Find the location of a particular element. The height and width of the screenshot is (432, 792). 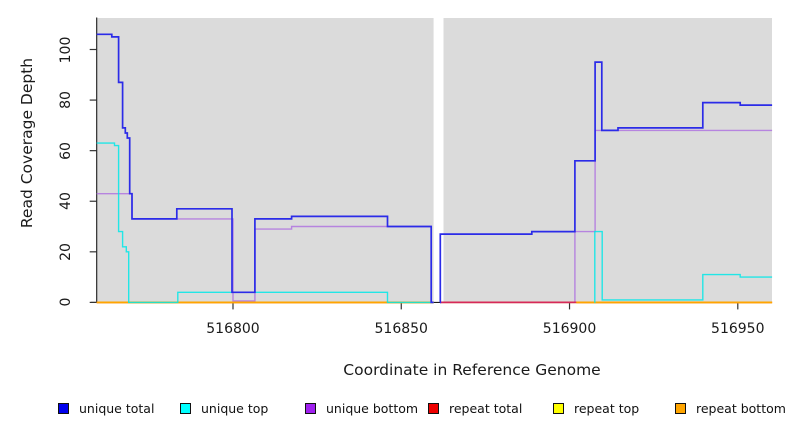

missing-data-gap is located at coordinates (438, 160).